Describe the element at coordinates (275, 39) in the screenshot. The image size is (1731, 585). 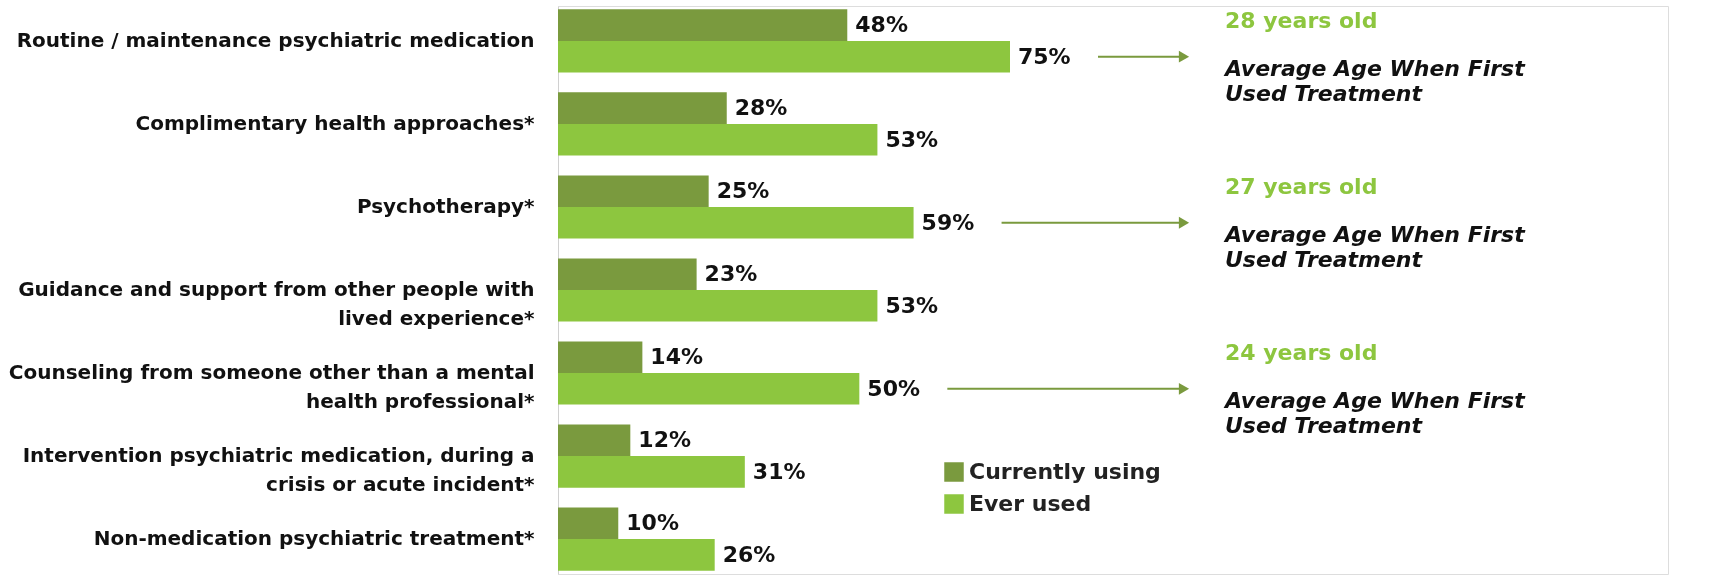
I see `y-tick-label: Routine / maintenance psychiatric medication` at that location.